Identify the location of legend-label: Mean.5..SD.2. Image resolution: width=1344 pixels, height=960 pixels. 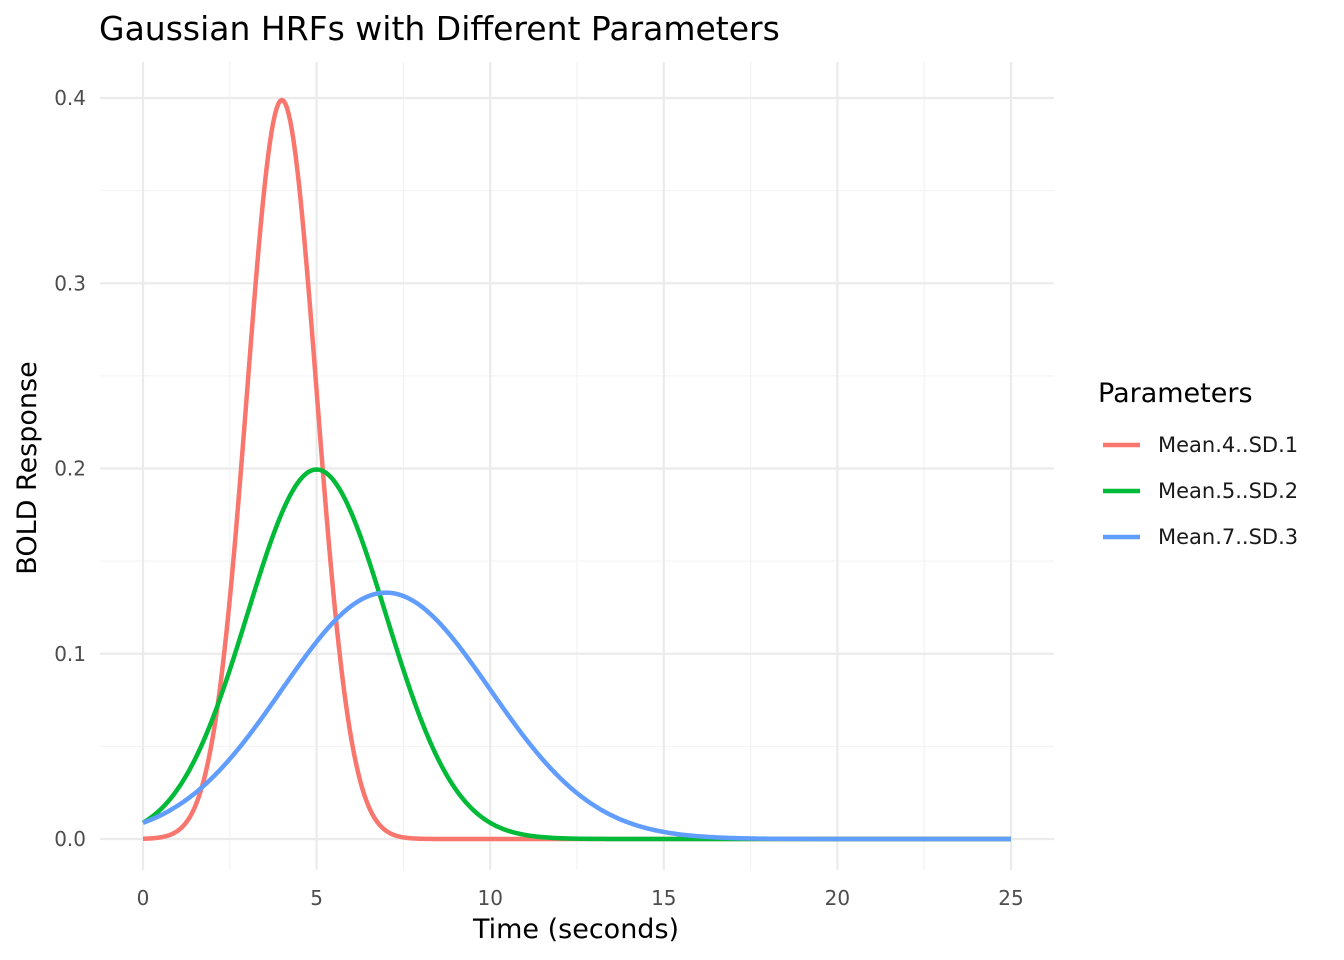
(1228, 491).